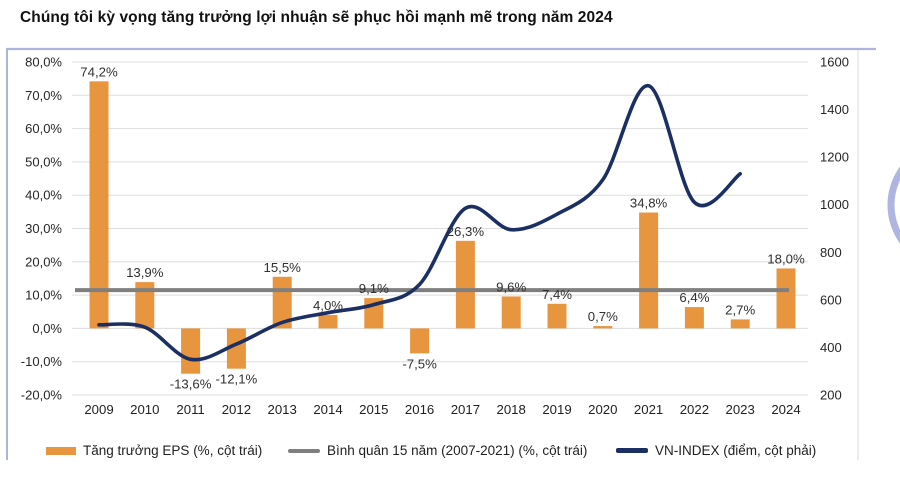 This screenshot has height=493, width=900. What do you see at coordinates (736, 450) in the screenshot?
I see `legend-label-vnindex: VN-INDEX (điểm, cột phải)` at bounding box center [736, 450].